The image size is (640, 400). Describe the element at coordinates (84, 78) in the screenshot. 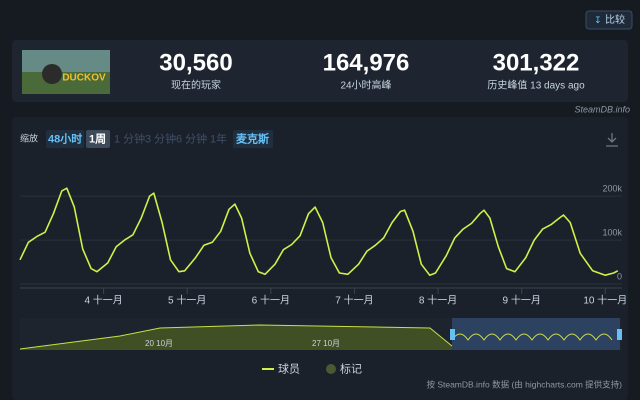

I see `game-image-text: DUCKOV` at that location.